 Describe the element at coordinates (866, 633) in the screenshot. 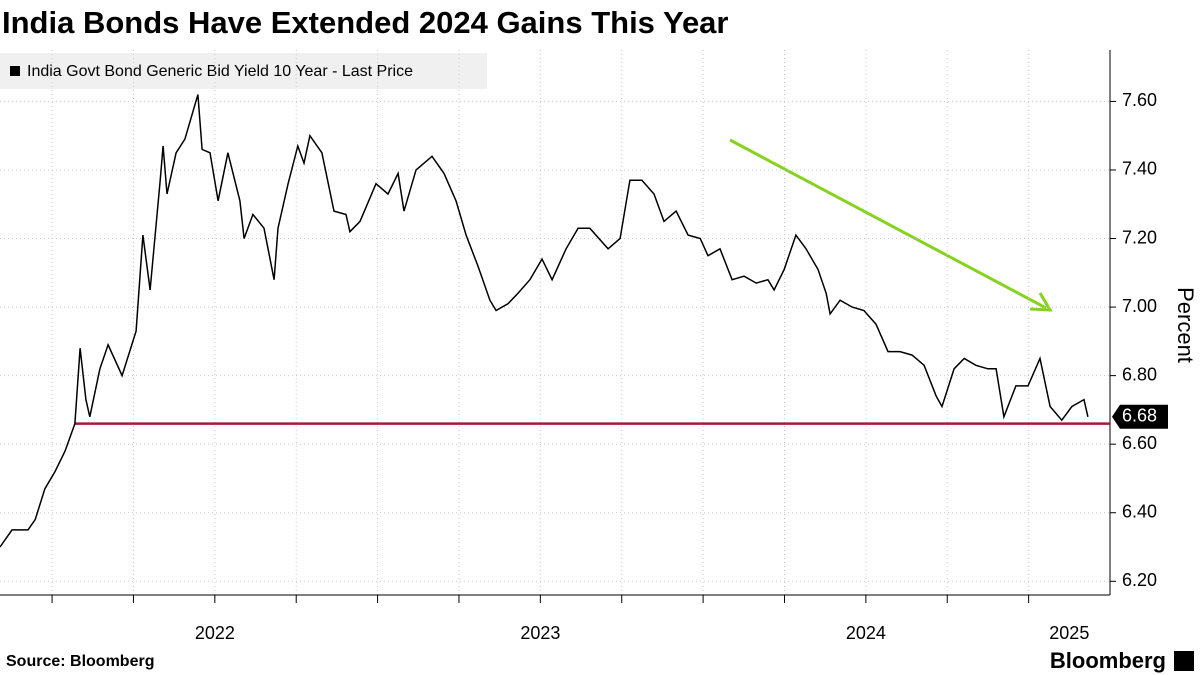

I see `x-tick-label: 2024` at that location.